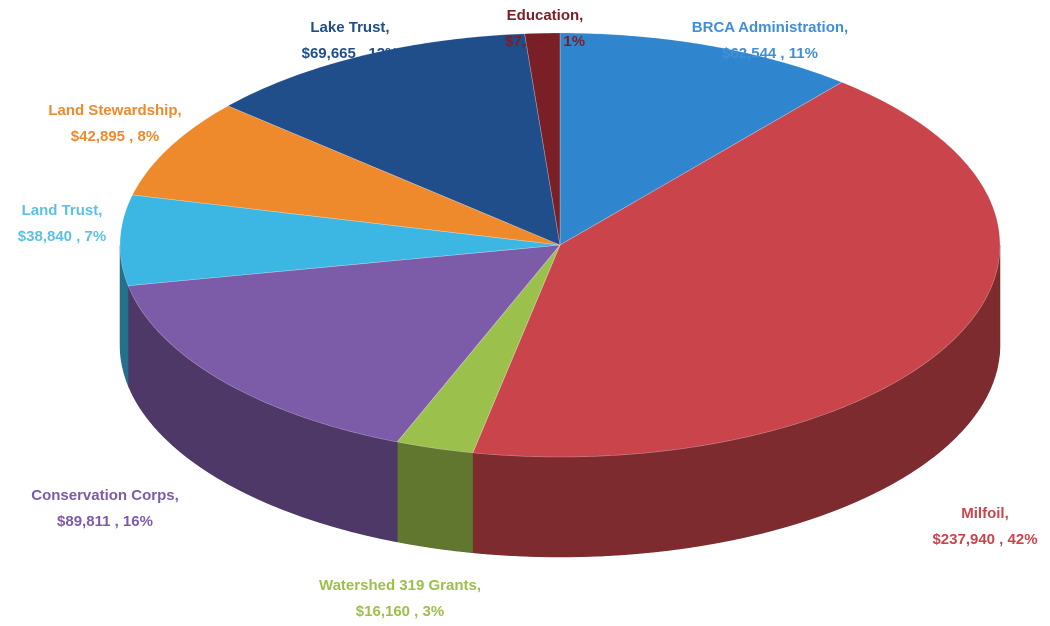  I want to click on label-value: $42,895 , 8%, so click(115, 136).